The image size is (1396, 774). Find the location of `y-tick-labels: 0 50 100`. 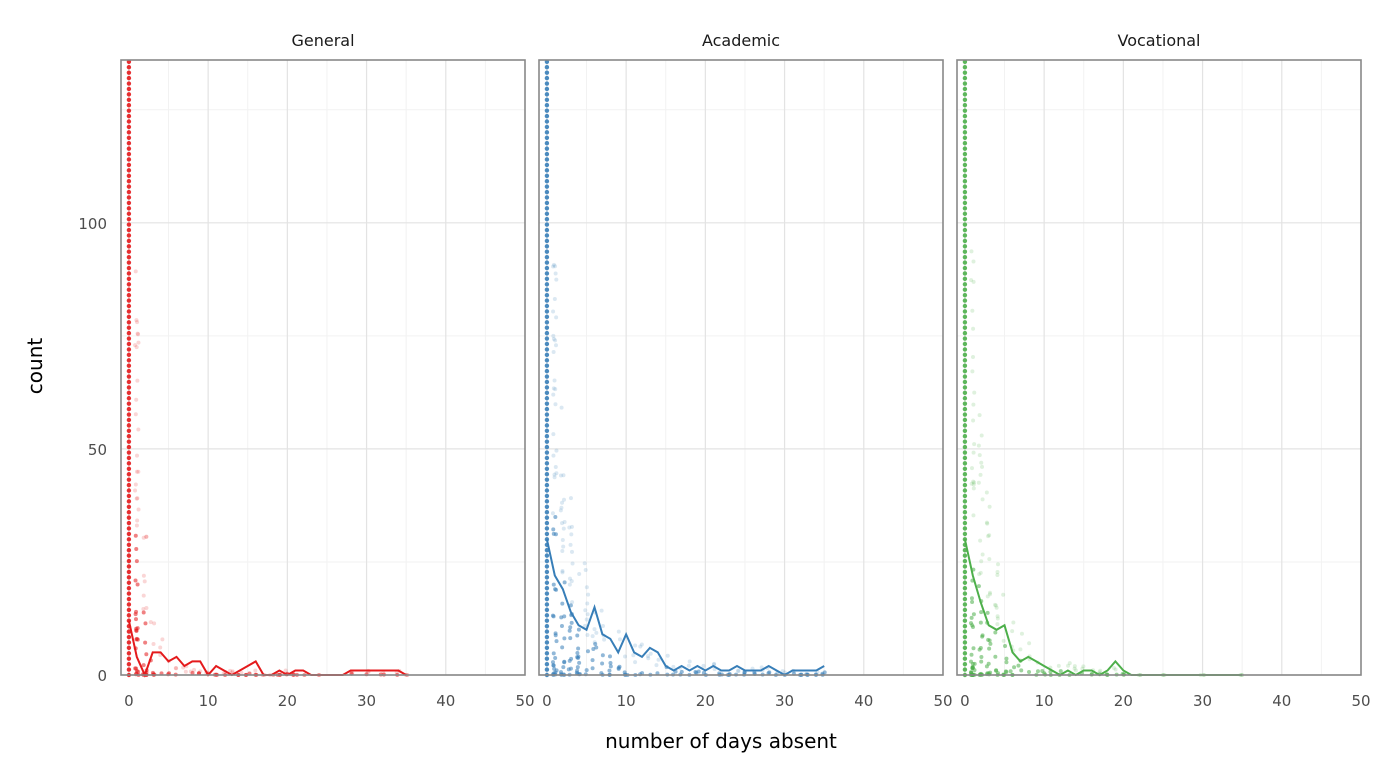

y-tick-labels: 0 50 100 is located at coordinates (92, 450).